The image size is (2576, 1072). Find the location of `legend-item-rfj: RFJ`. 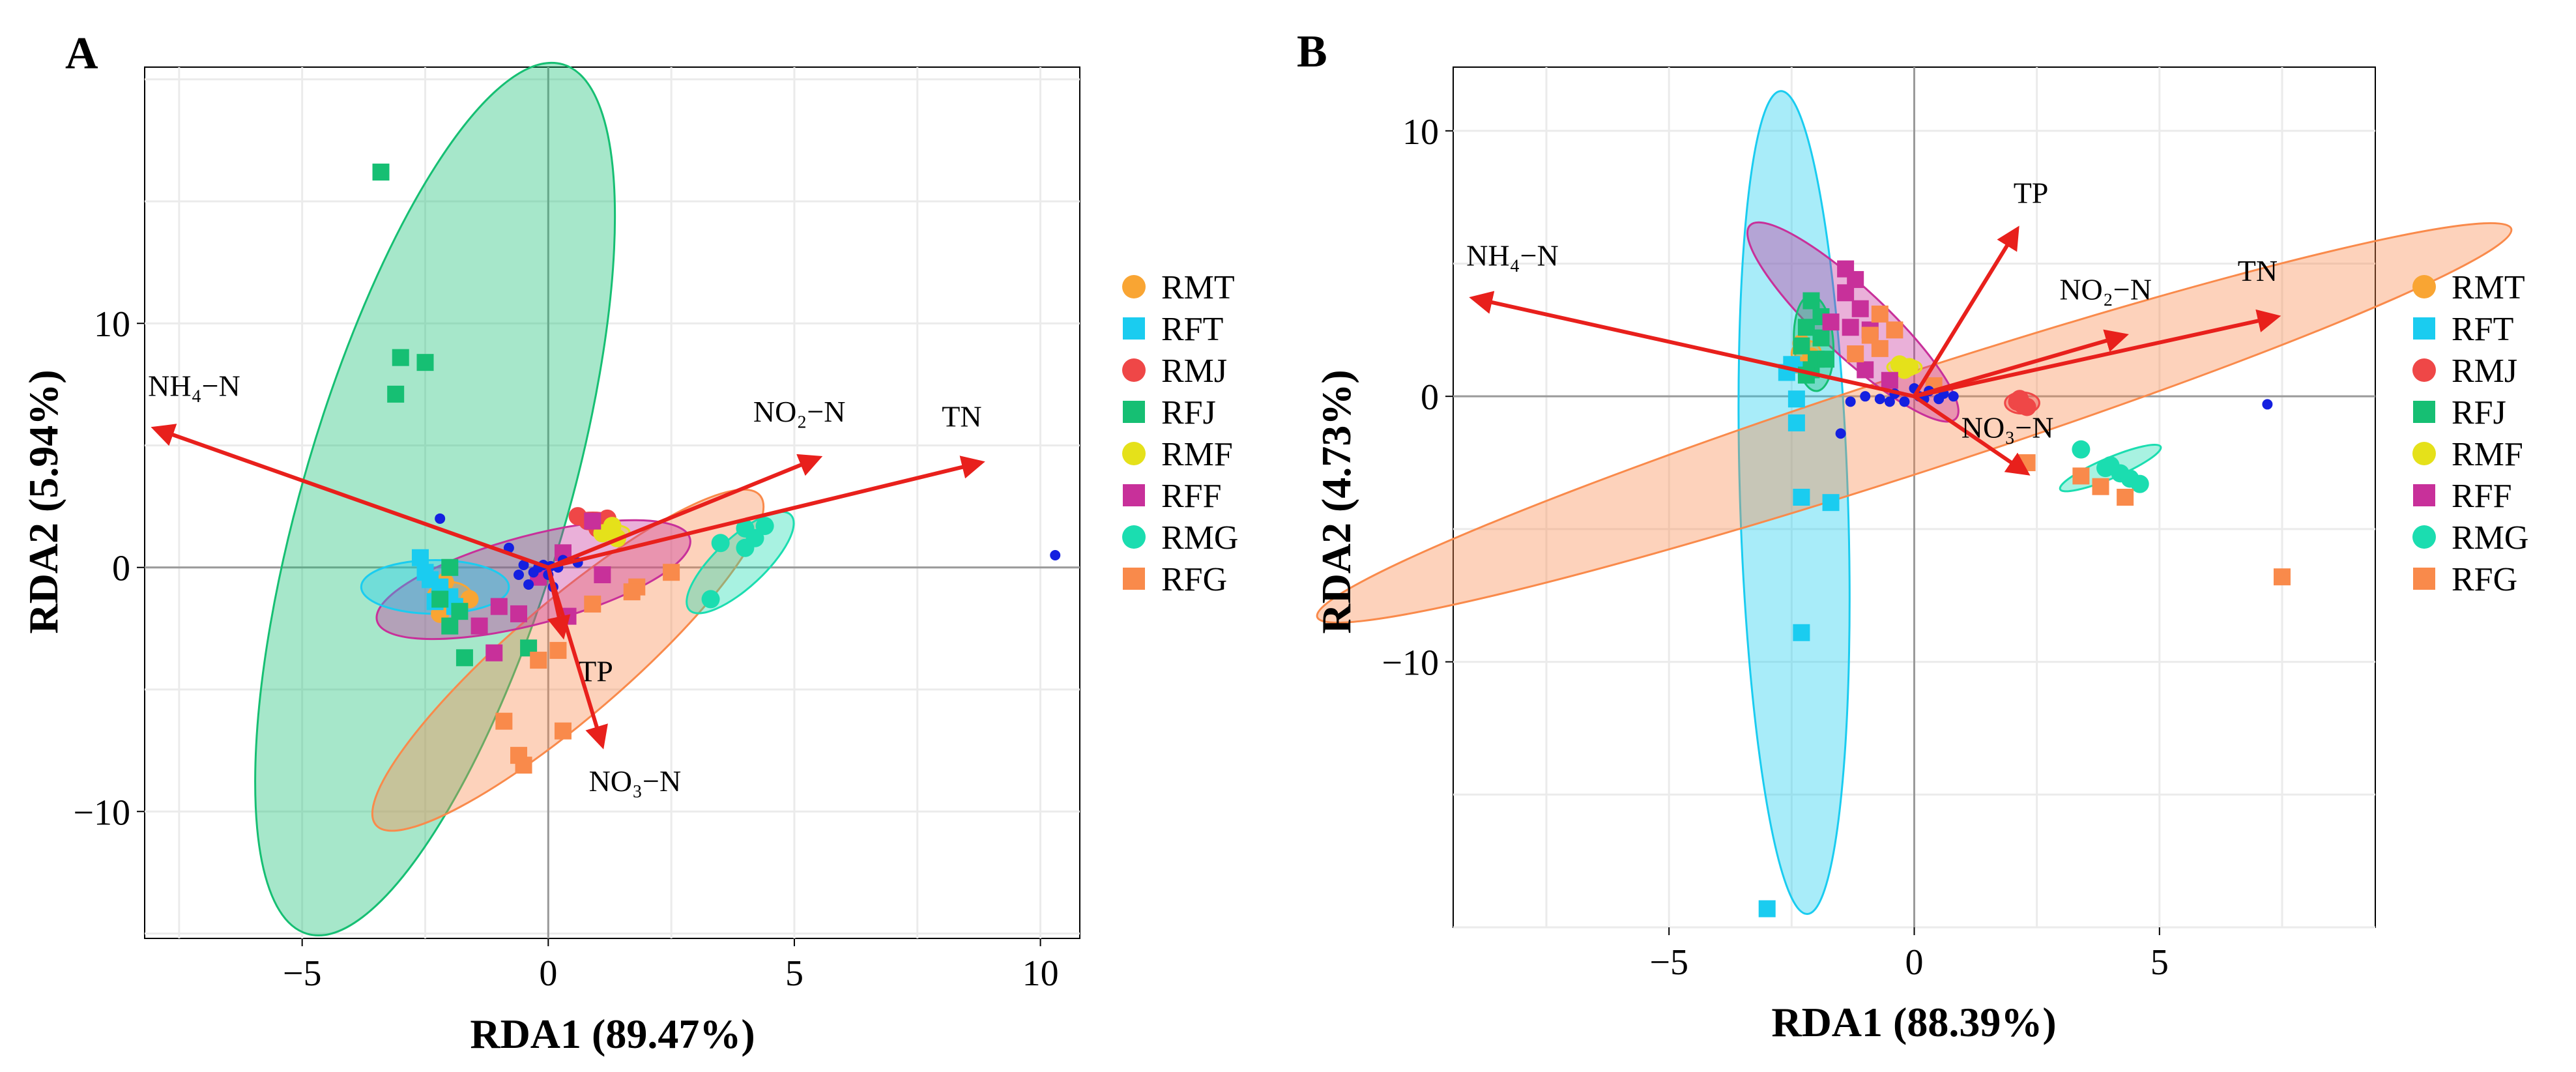

legend-item-rfj: RFJ is located at coordinates (1169, 412).